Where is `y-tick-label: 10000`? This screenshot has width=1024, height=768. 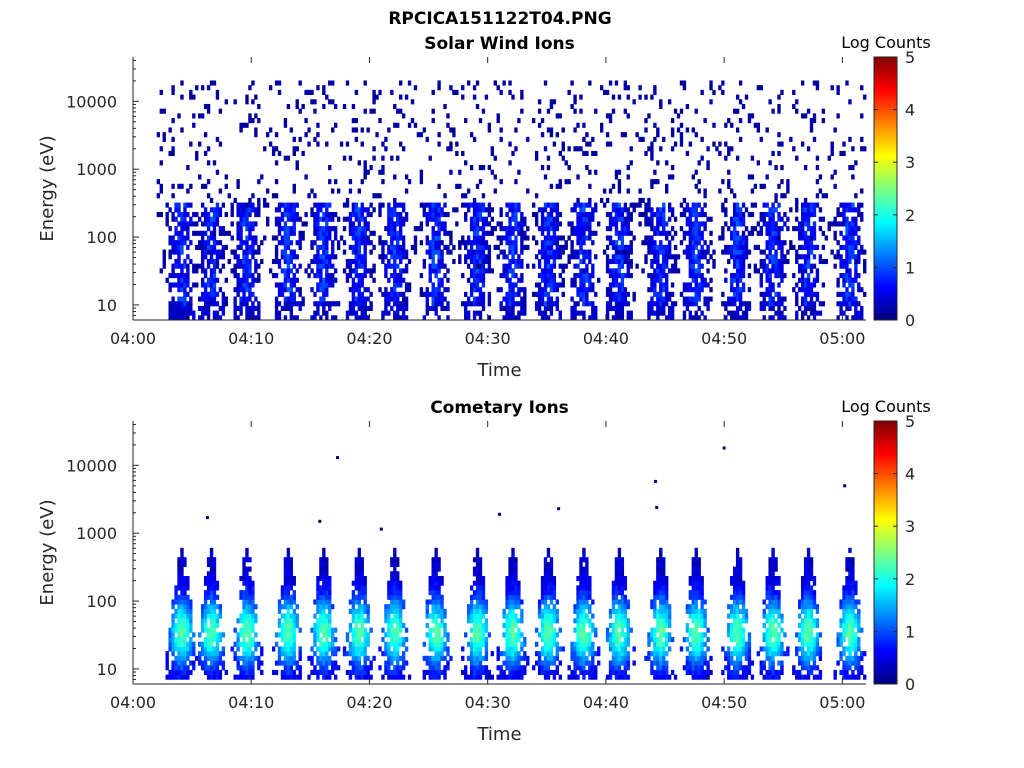 y-tick-label: 10000 is located at coordinates (91, 101).